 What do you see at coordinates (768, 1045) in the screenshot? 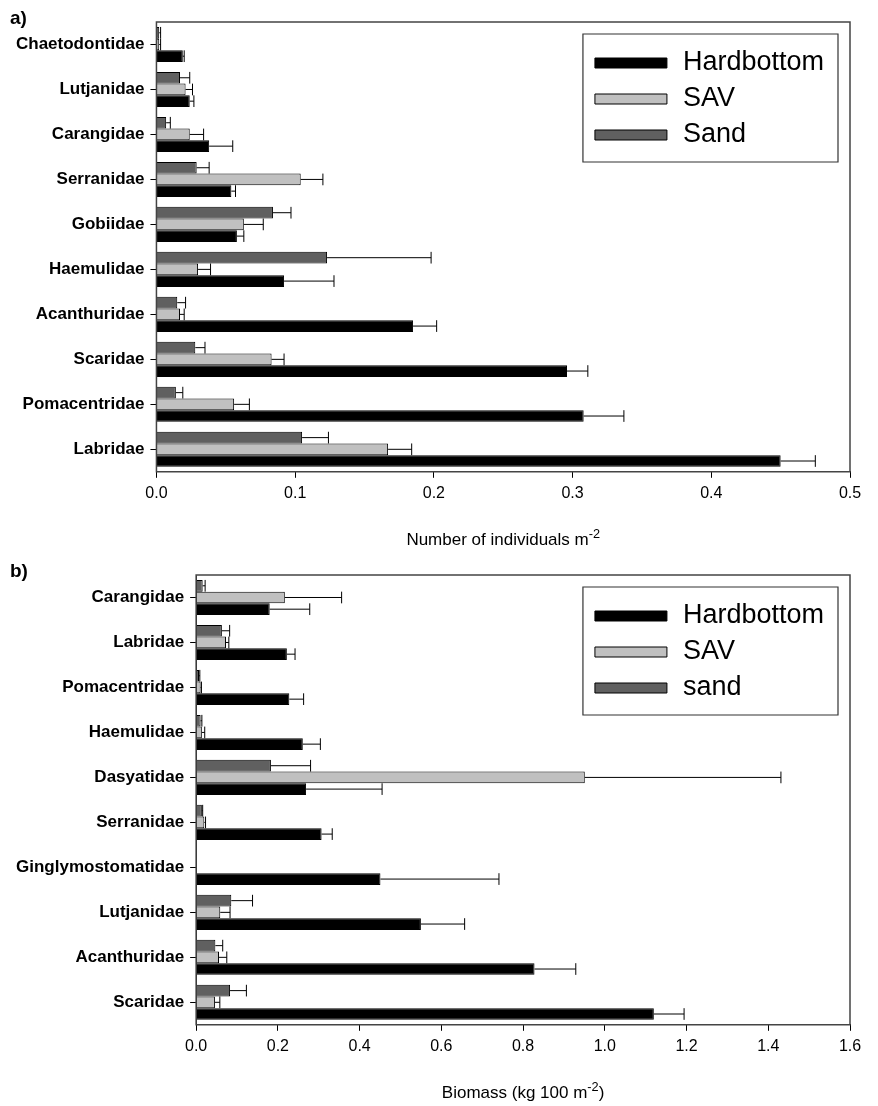
I see `x-tick-label: 1.4` at bounding box center [768, 1045].